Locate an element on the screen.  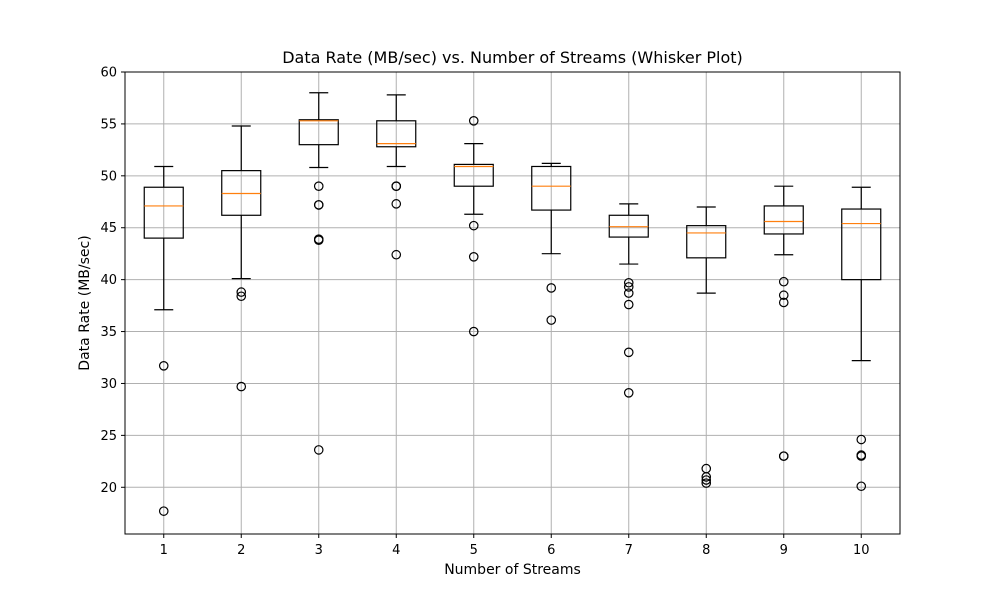
x-tick-label: 7 is located at coordinates (629, 550).